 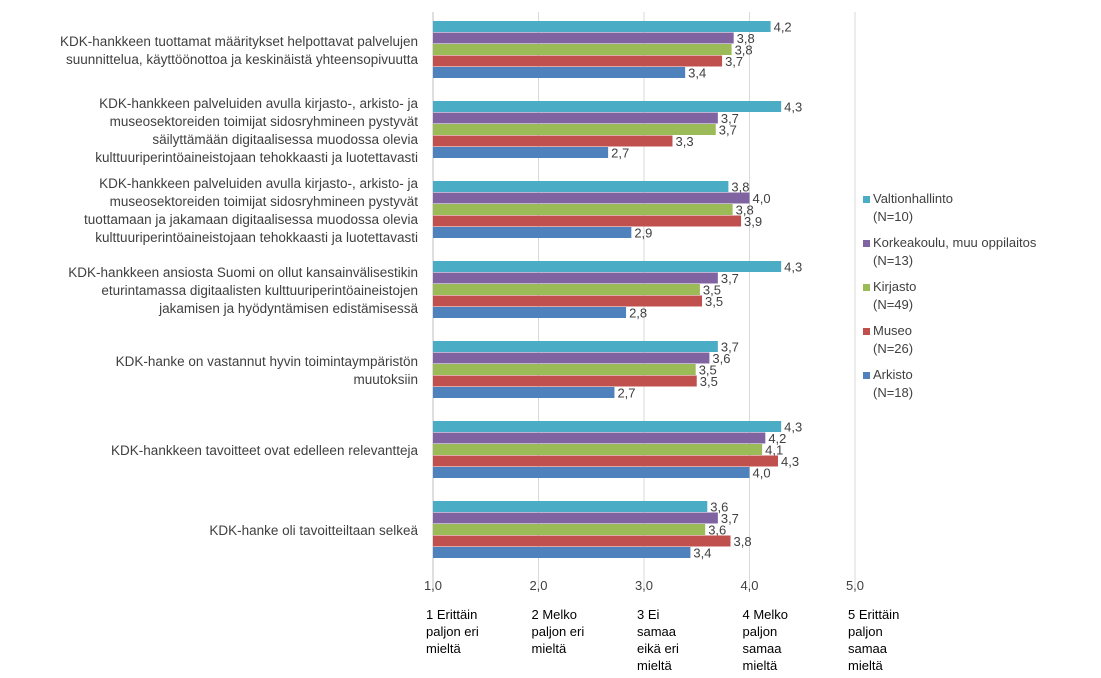 I want to click on scale-label-1-line-2: paljon eri, so click(x=452, y=631).